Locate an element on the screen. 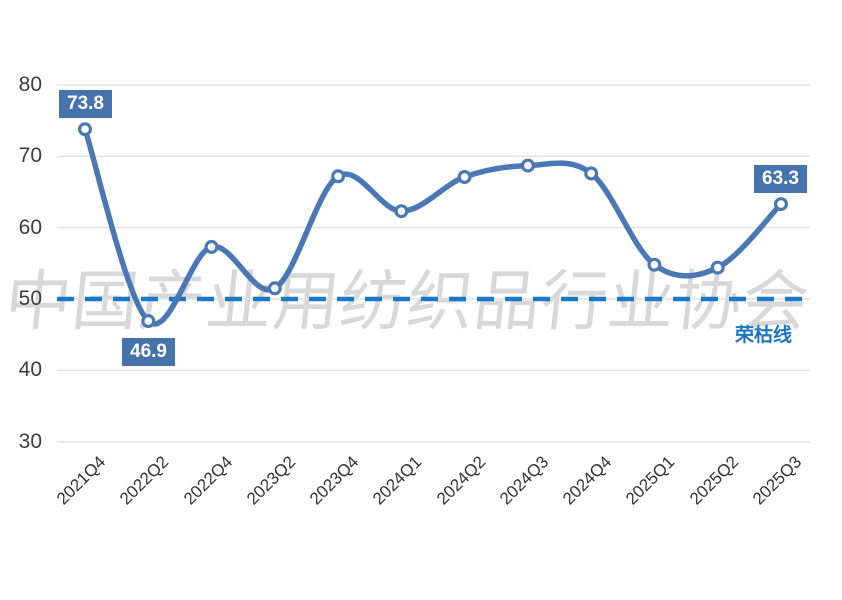 The width and height of the screenshot is (842, 600). y-axis-tick-label: 60 is located at coordinates (30, 227).